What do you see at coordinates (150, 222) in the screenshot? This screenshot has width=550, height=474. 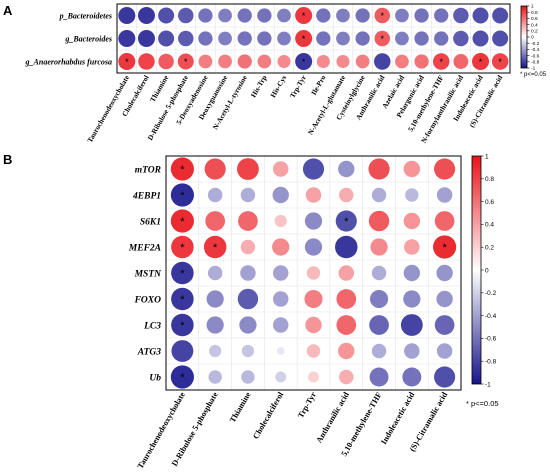 I see `row-label: S6K1` at bounding box center [150, 222].